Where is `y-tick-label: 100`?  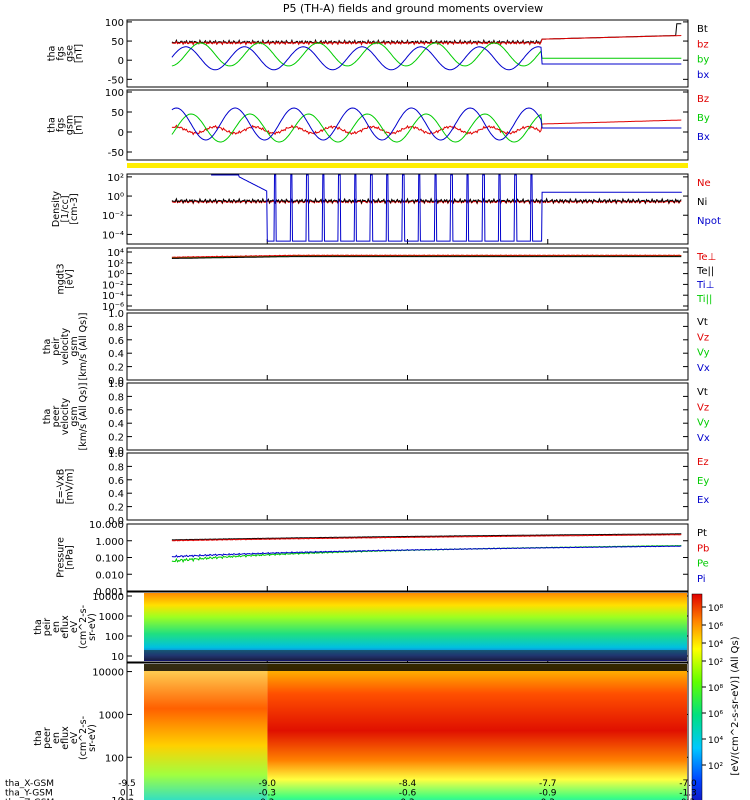
y-tick-label: 100 is located at coordinates (114, 758).